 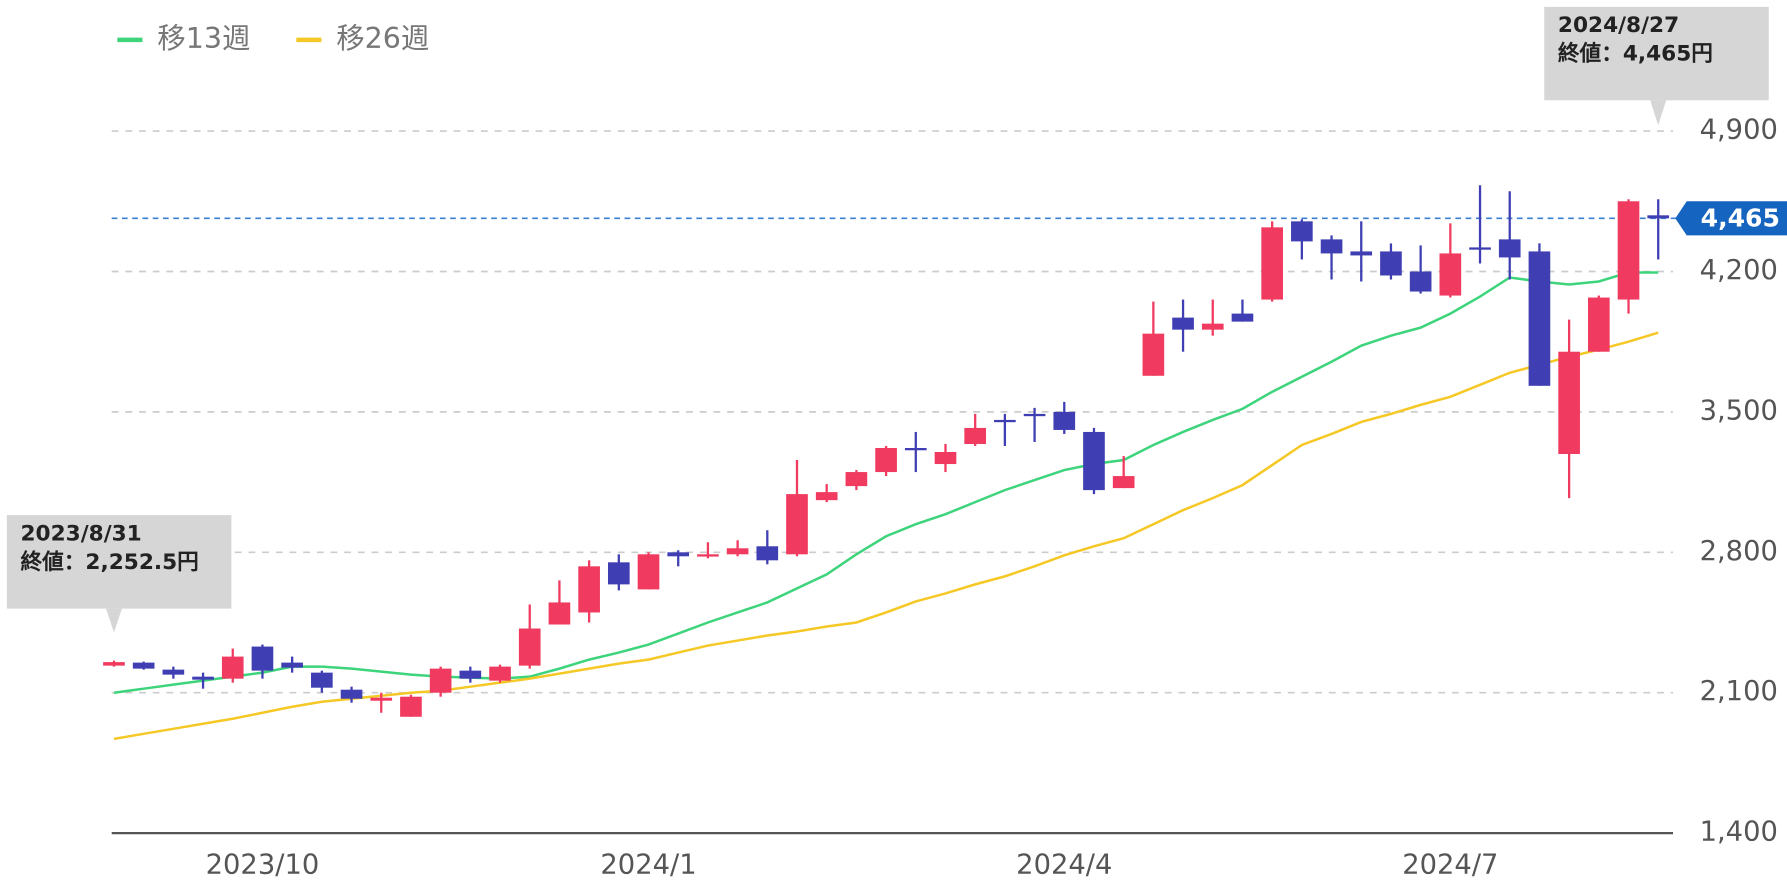 I want to click on tooltip-date: 2023/8/31, so click(x=81, y=534).